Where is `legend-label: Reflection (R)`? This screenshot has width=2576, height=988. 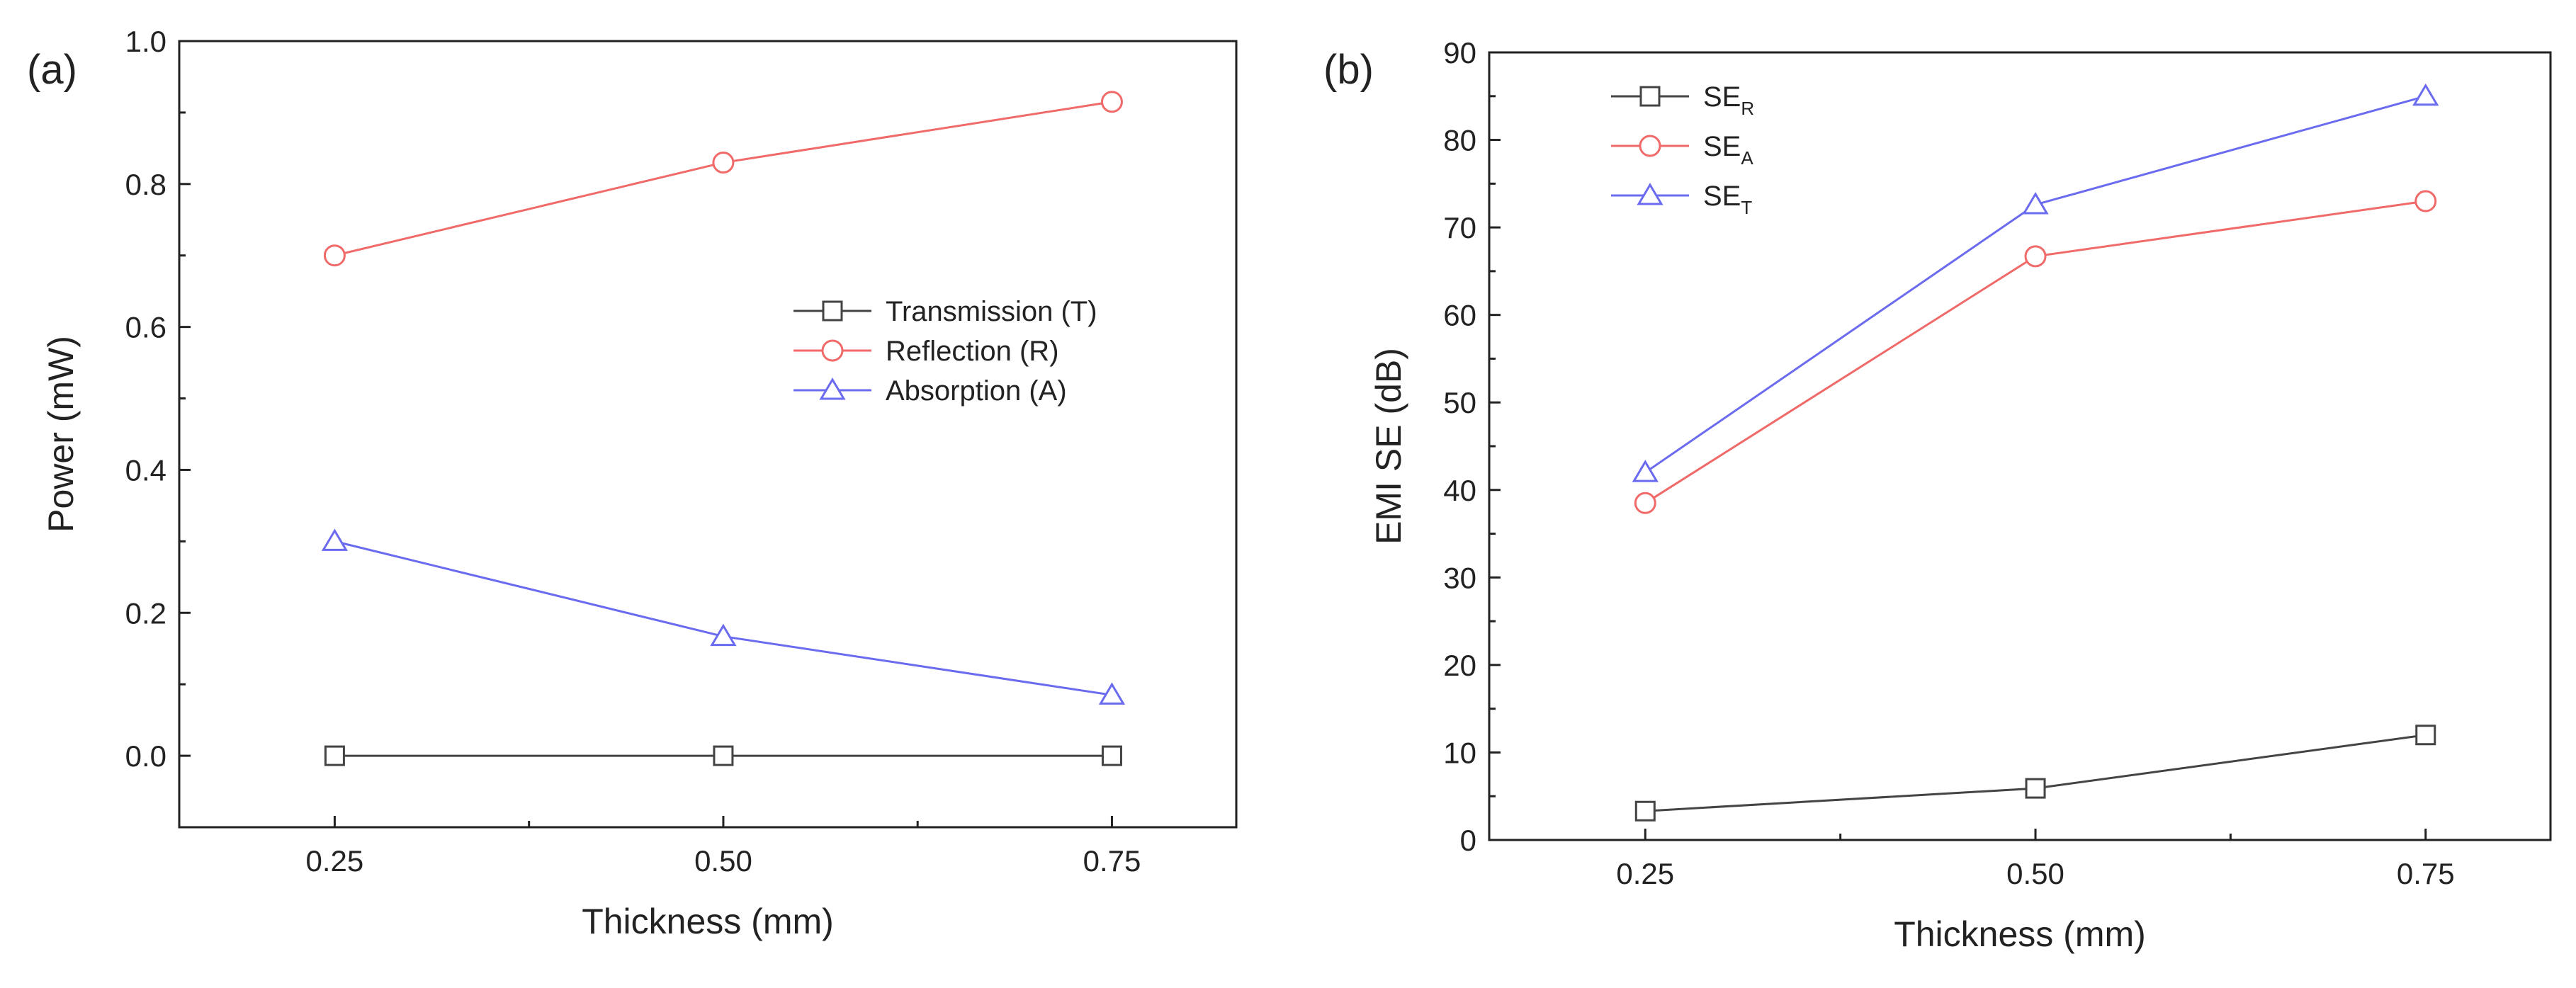 legend-label: Reflection (R) is located at coordinates (972, 351).